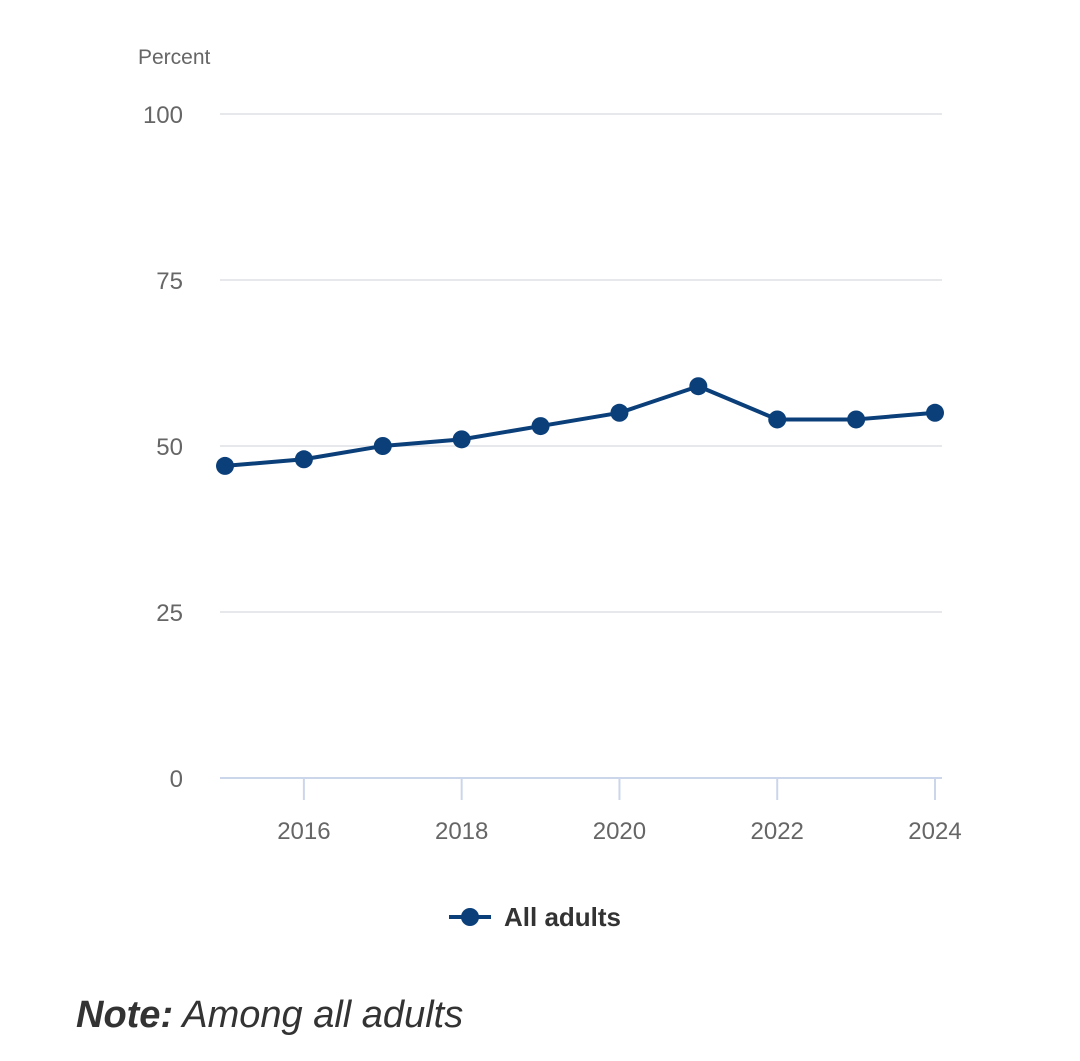  I want to click on x-tick-label-2024: 2024, so click(934, 831).